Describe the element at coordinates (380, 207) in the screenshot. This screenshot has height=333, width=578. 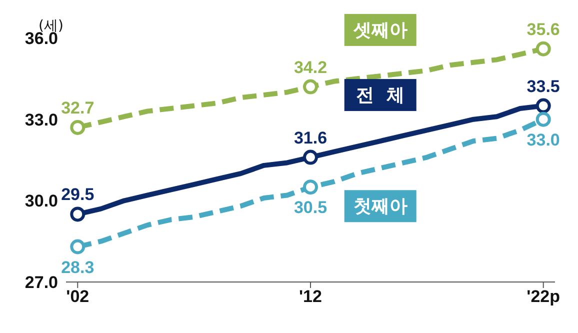
I see `series-label: 첫째아` at that location.